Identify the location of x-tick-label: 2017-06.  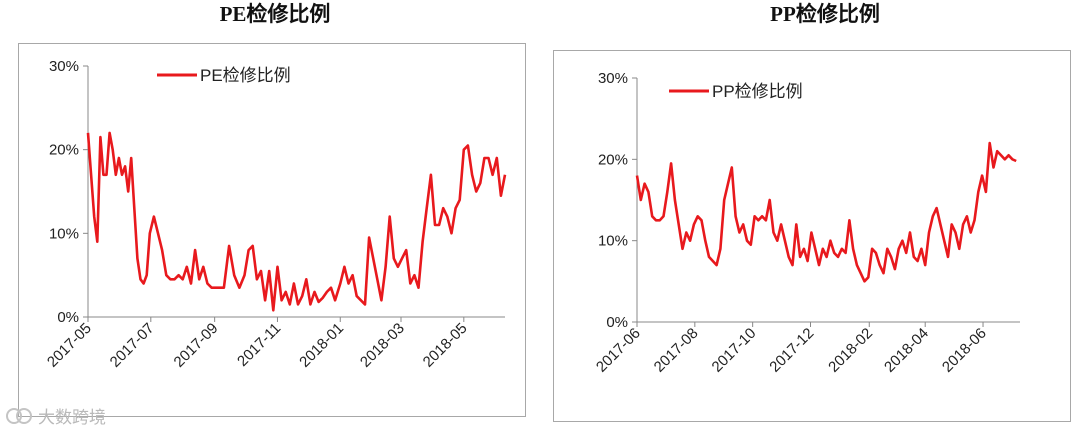
(618, 350).